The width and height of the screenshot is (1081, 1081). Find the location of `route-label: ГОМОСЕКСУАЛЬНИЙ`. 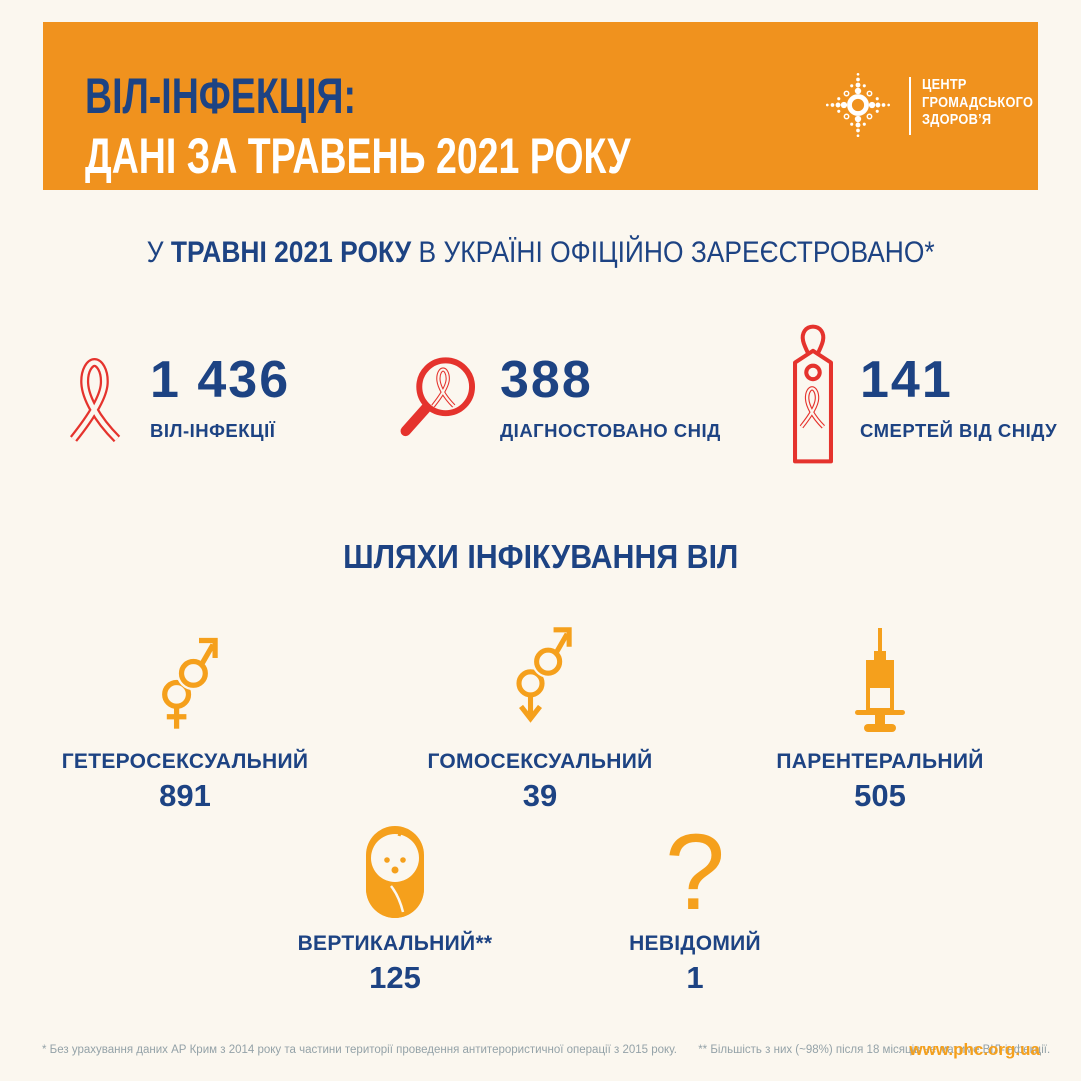

route-label: ГОМОСЕКСУАЛЬНИЙ is located at coordinates (540, 761).